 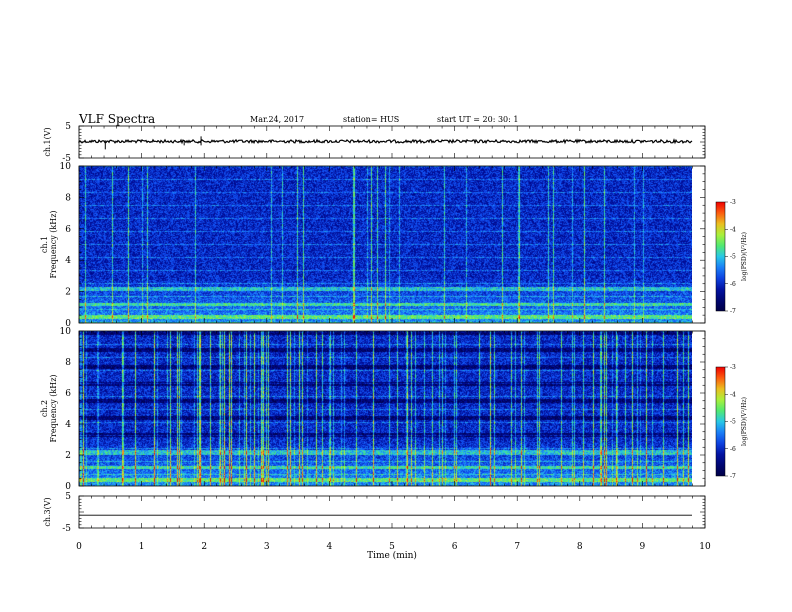 What do you see at coordinates (142, 547) in the screenshot?
I see `x-tick-label: 1` at bounding box center [142, 547].